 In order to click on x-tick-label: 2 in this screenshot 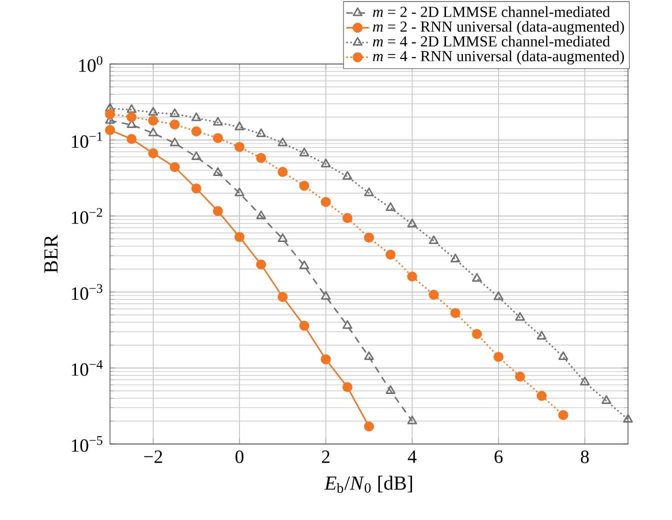, I will do `click(326, 456)`.